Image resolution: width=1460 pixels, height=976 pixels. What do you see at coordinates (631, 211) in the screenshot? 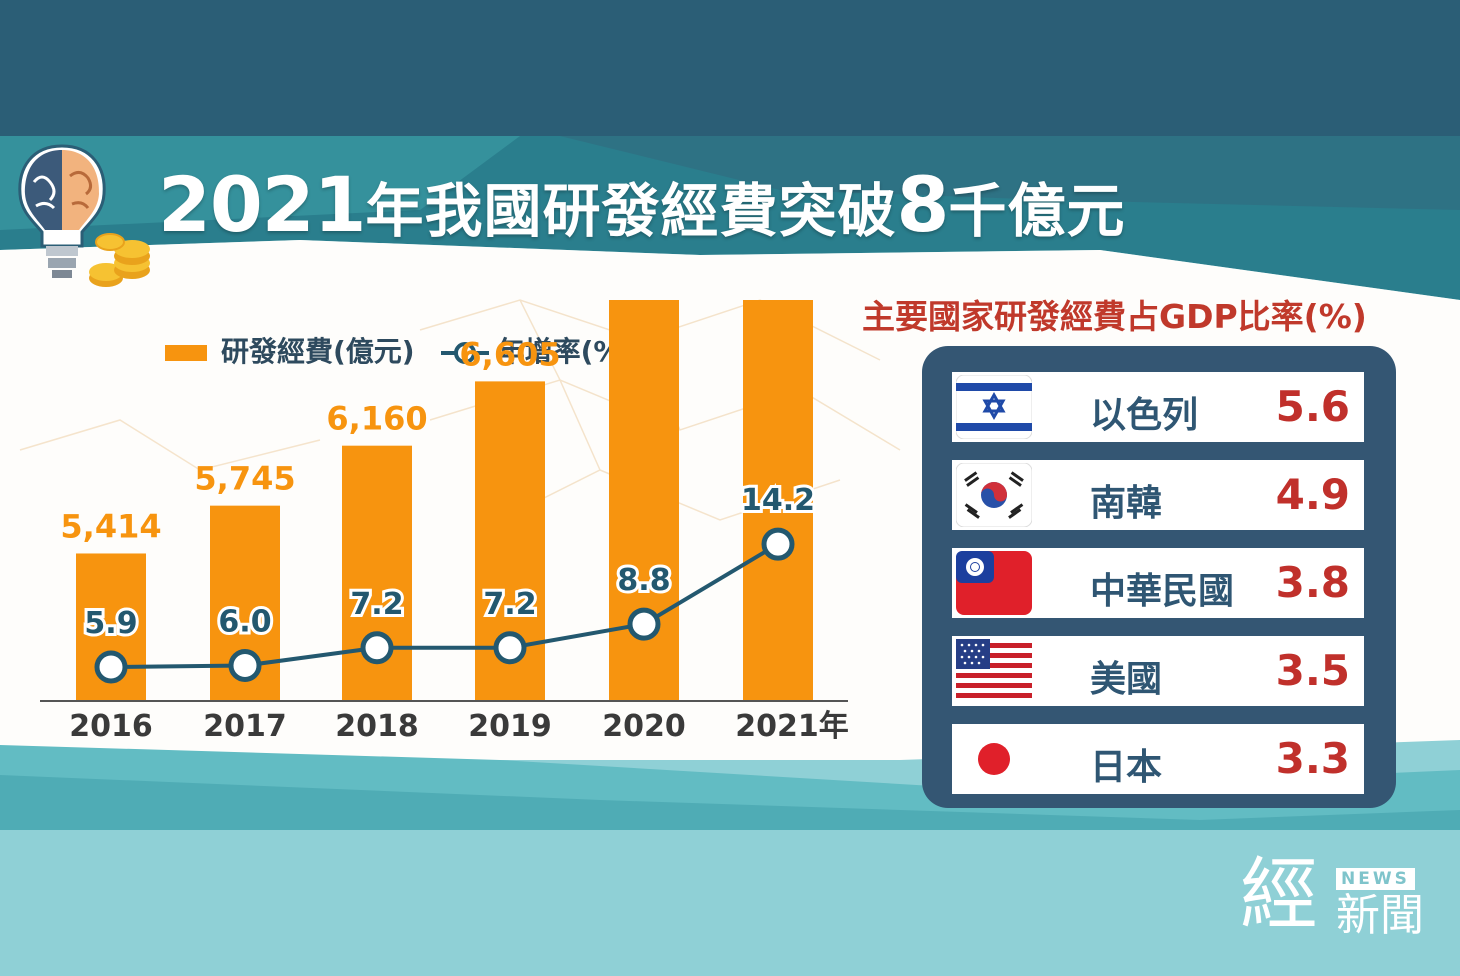
I see `title-text-1: 年我國研發經費突破` at bounding box center [631, 211].